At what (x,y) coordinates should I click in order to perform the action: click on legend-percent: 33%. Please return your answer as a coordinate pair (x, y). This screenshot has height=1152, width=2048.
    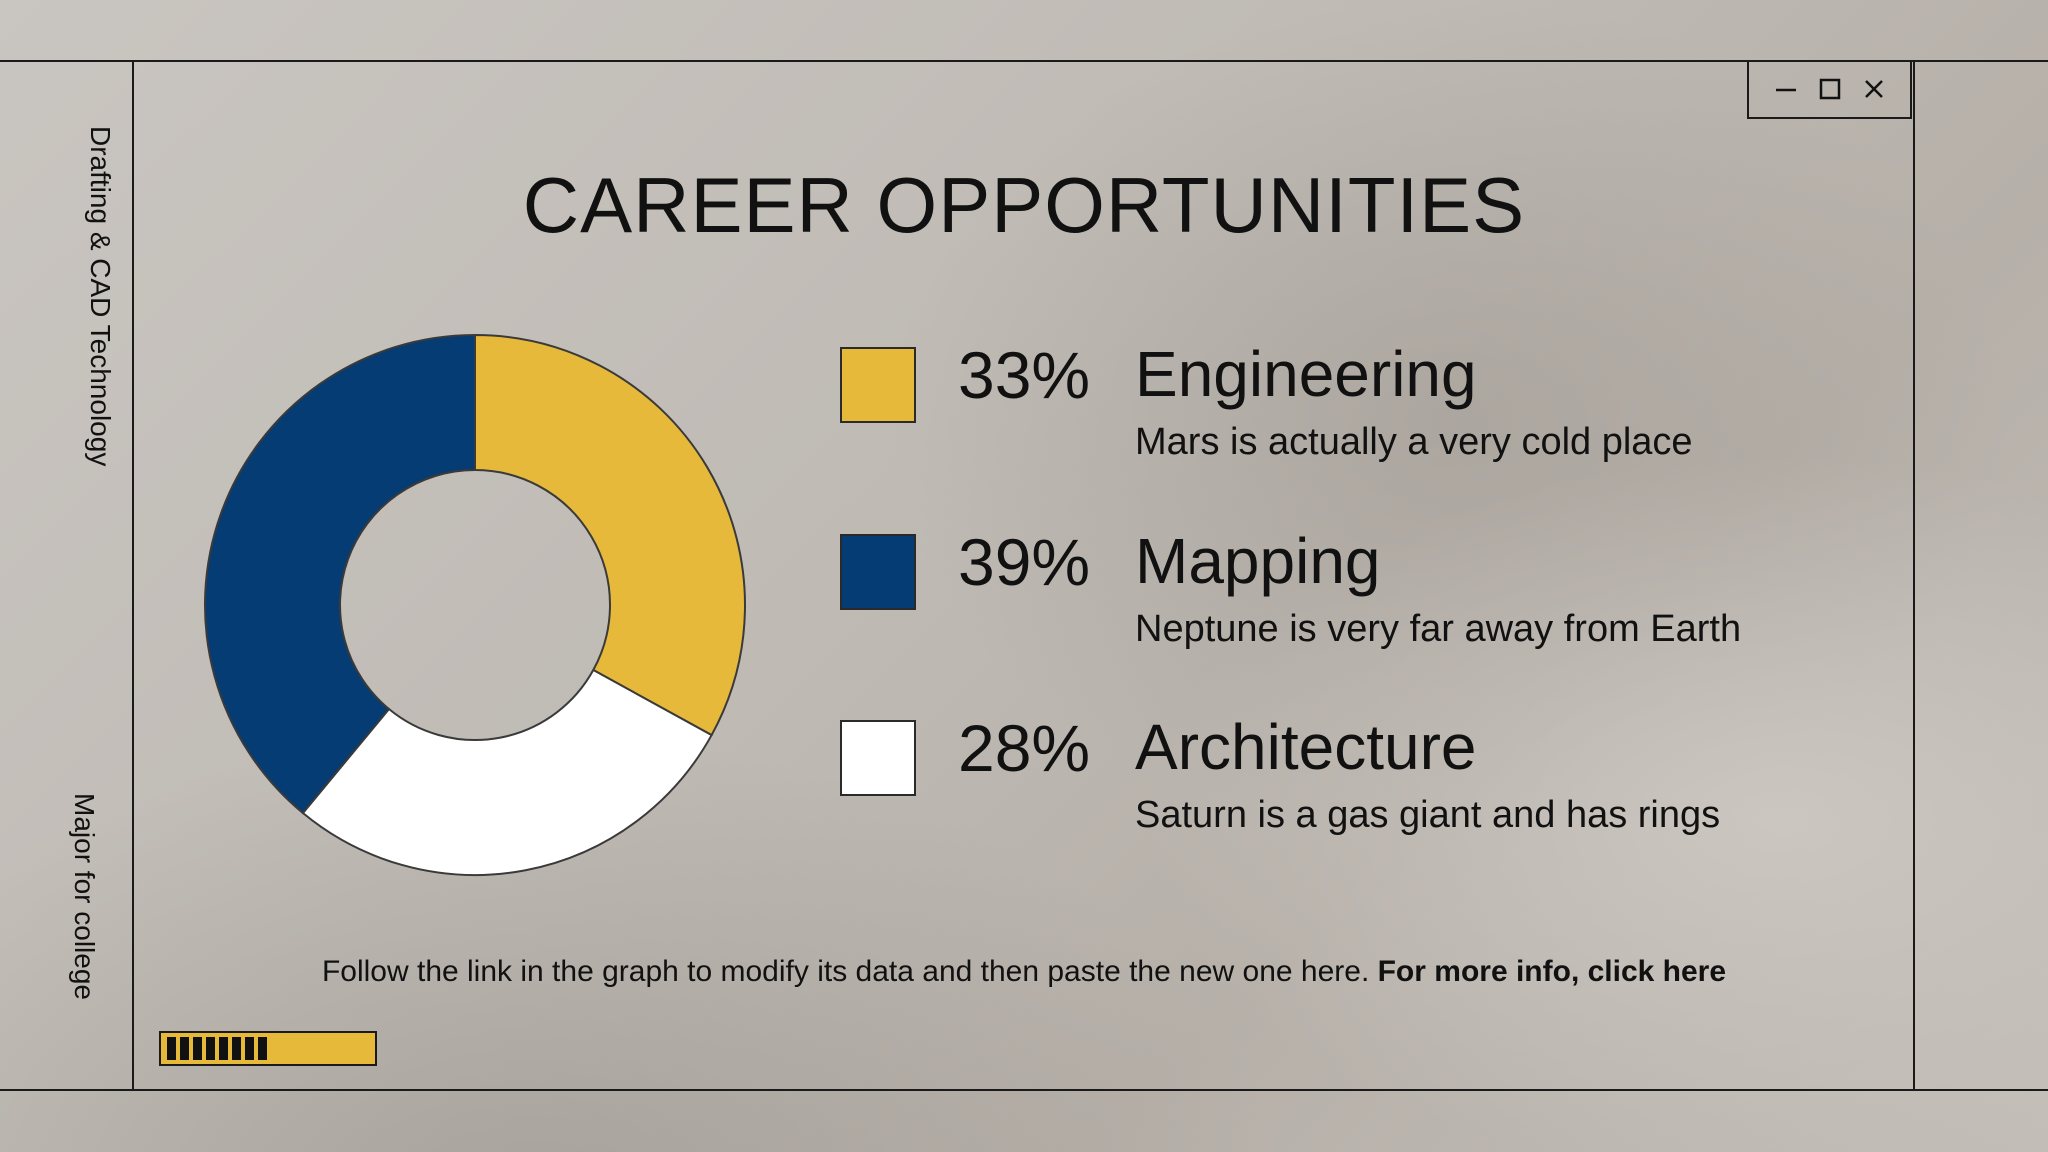
    Looking at the image, I should click on (1024, 375).